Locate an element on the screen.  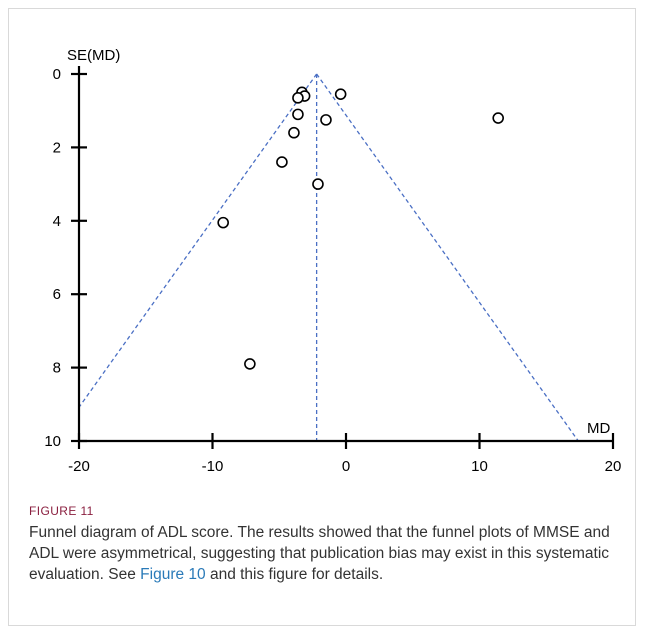
x-tick-label-20: 20 is located at coordinates (613, 466).